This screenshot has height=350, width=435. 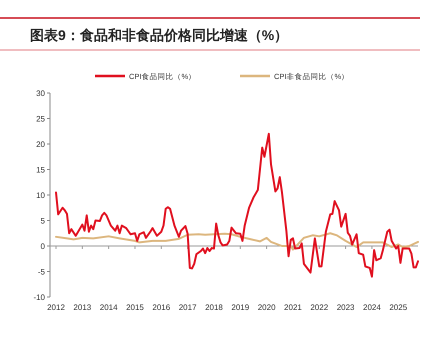 I want to click on x-tick-label: 2014, so click(x=109, y=307).